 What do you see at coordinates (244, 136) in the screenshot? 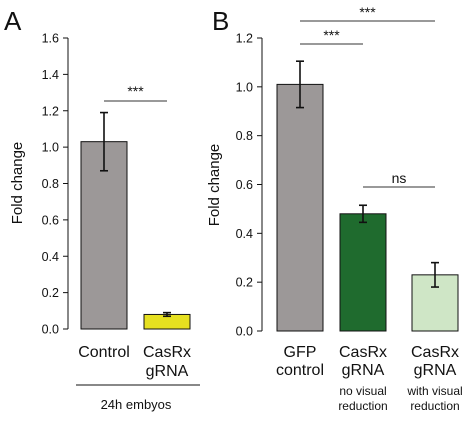
I see `panel-b-ytick-label-4: 0.8` at bounding box center [244, 136].